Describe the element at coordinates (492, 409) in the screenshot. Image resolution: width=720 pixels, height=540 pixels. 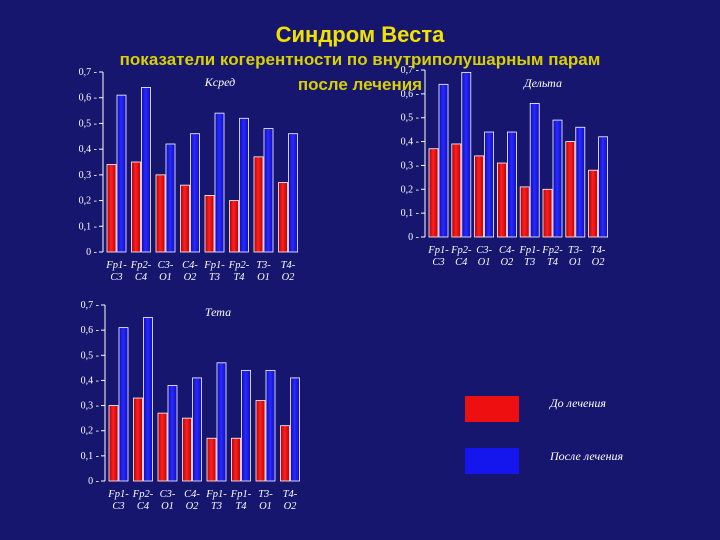
I see `legend-swatch-before` at that location.